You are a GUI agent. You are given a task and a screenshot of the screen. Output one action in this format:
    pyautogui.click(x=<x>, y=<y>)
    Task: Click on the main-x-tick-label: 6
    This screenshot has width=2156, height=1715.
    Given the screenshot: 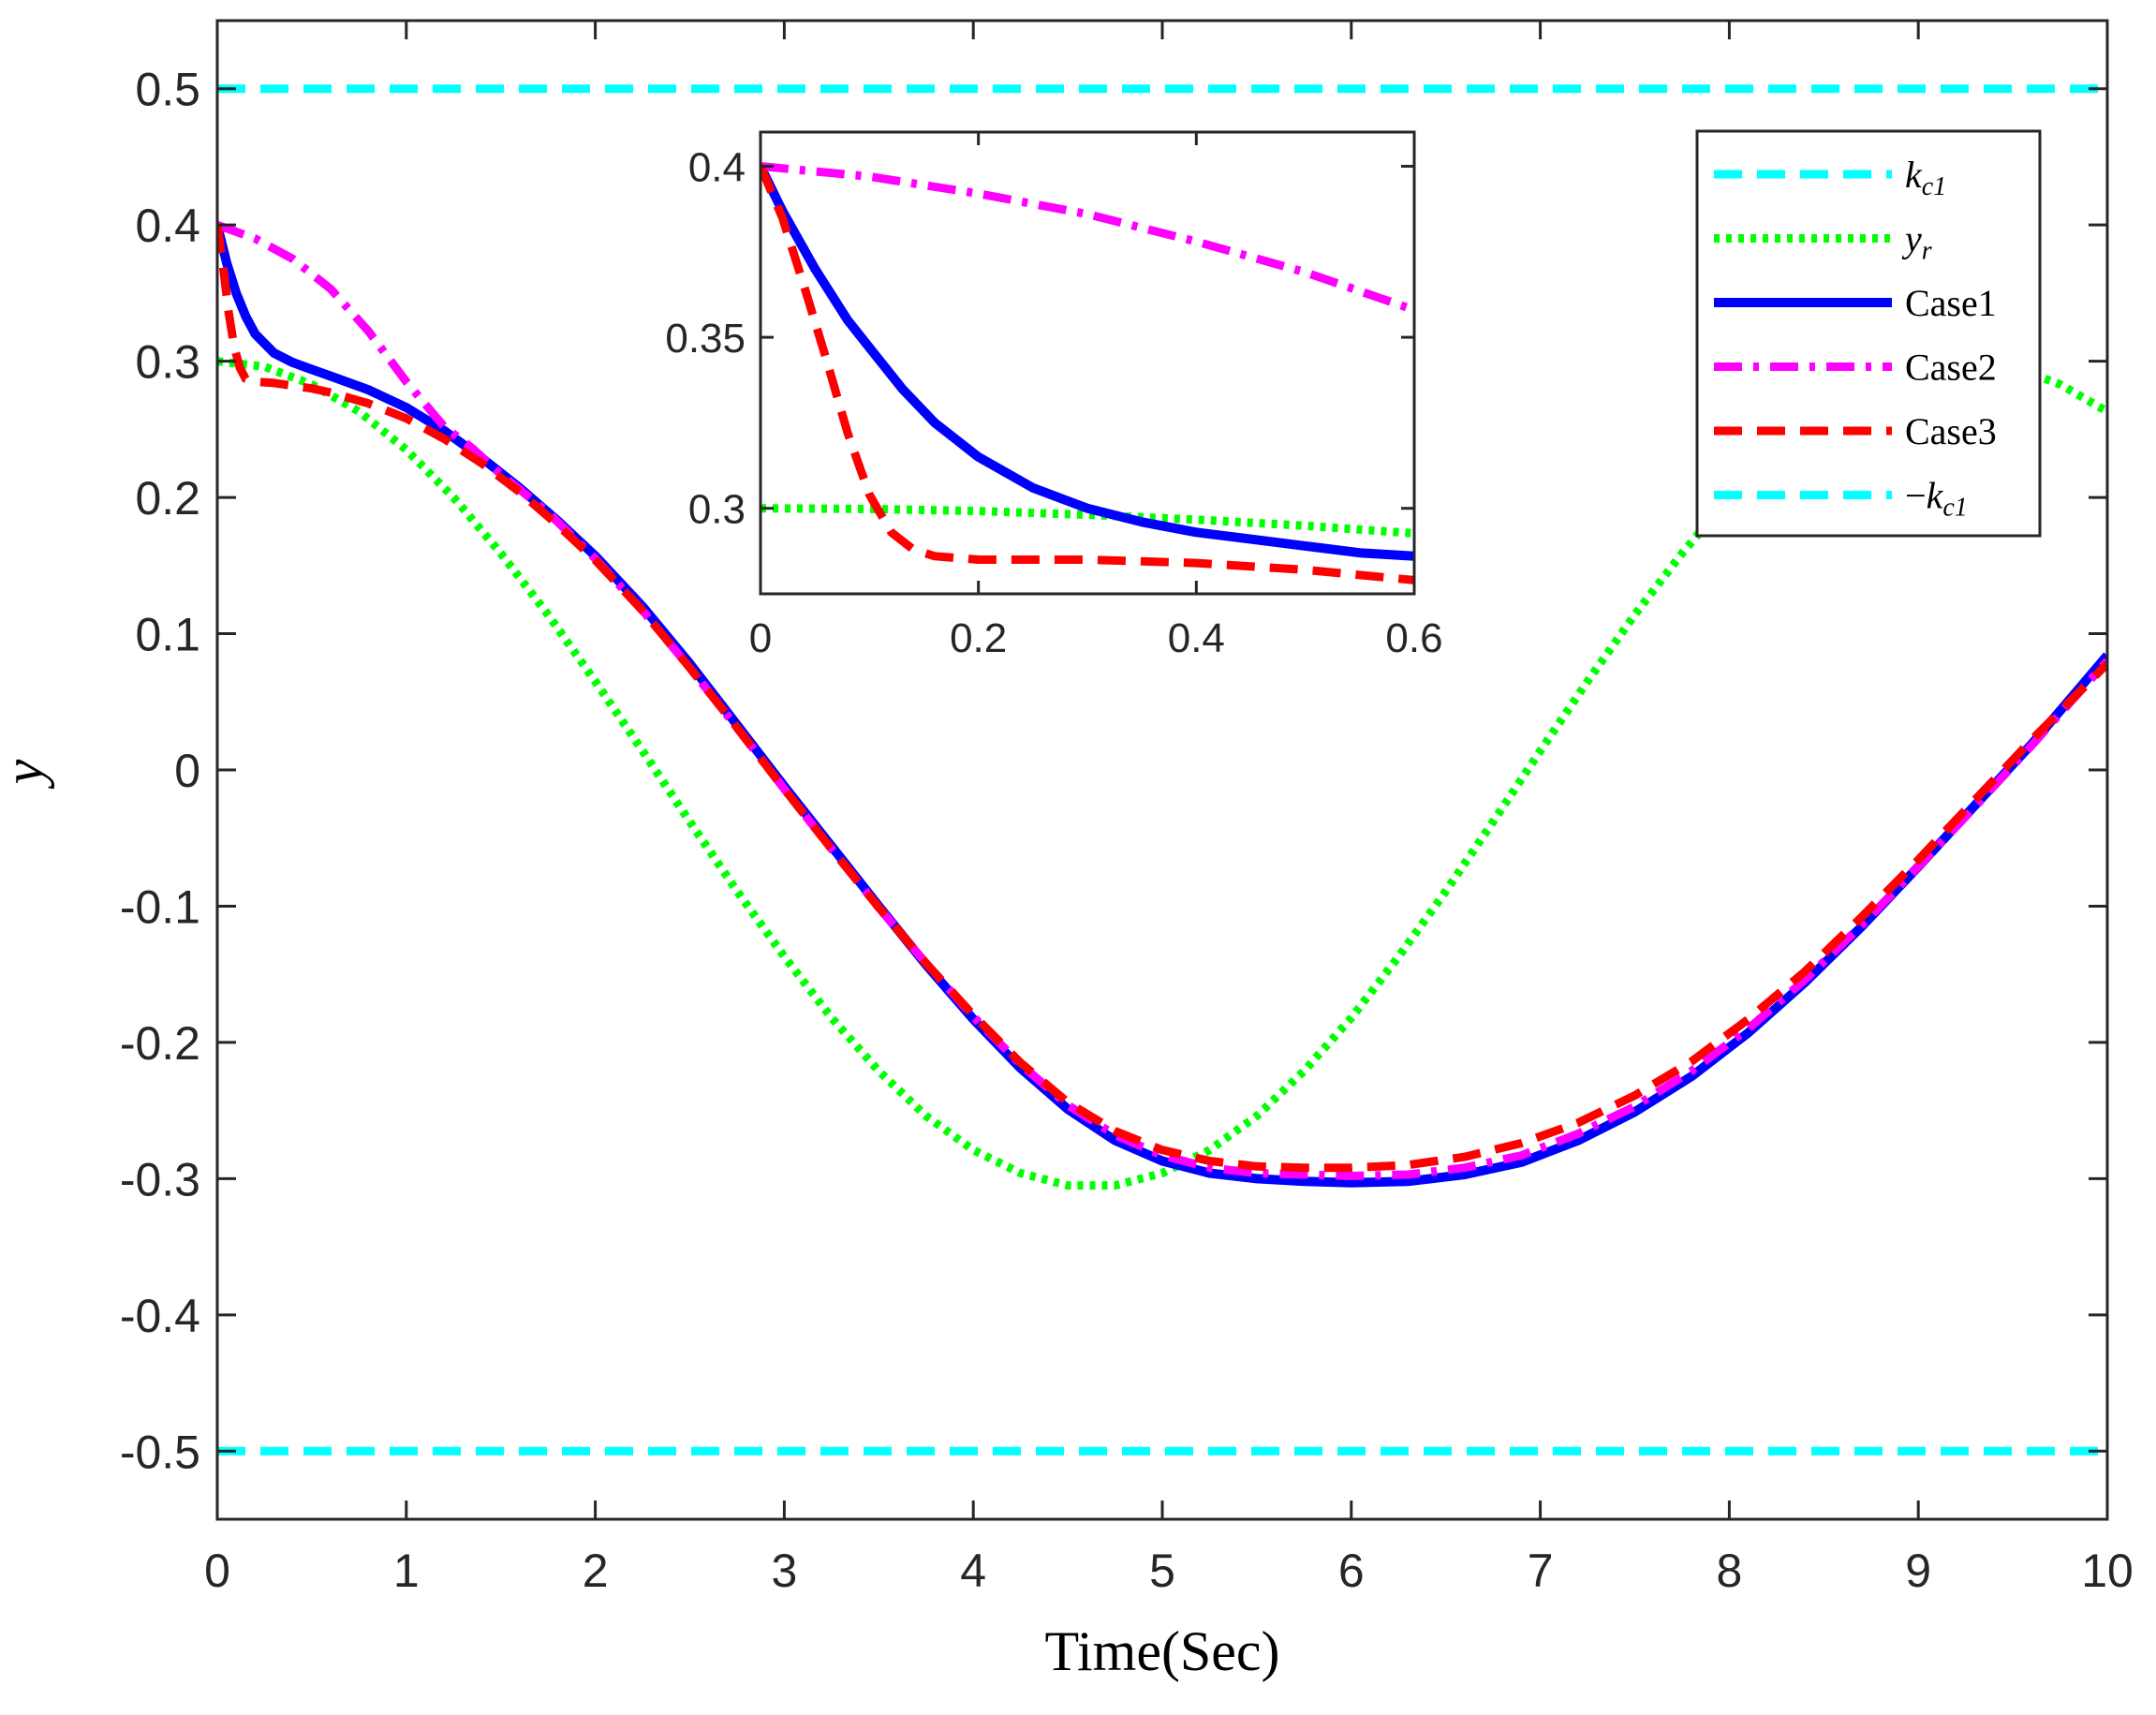 What is the action you would take?
    pyautogui.click(x=1351, y=1571)
    